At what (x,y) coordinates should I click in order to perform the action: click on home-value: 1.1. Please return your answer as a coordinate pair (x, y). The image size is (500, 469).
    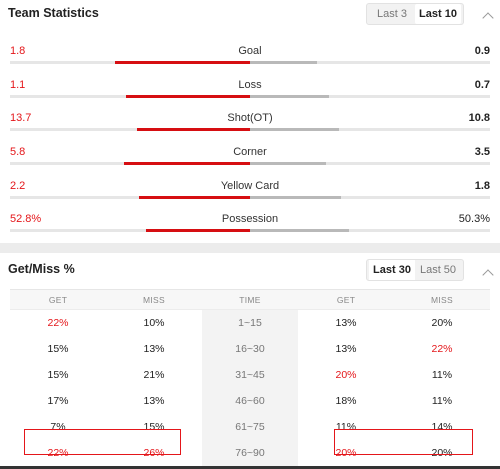
    Looking at the image, I should click on (18, 85).